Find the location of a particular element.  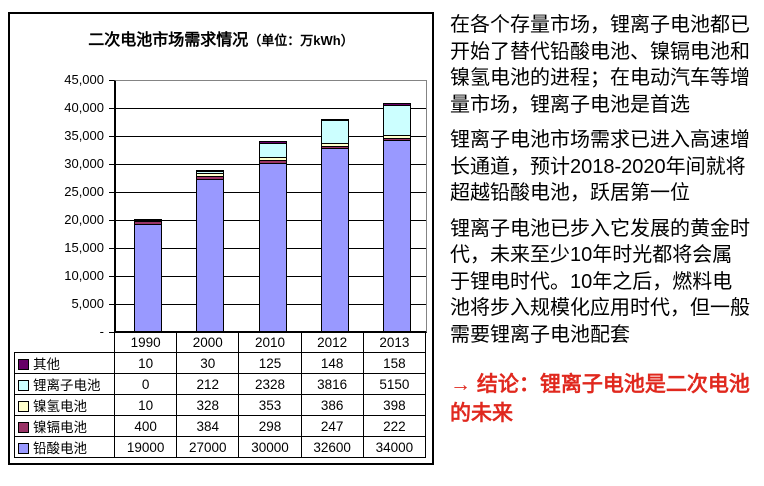

stacked-bar-2012 is located at coordinates (334, 224).